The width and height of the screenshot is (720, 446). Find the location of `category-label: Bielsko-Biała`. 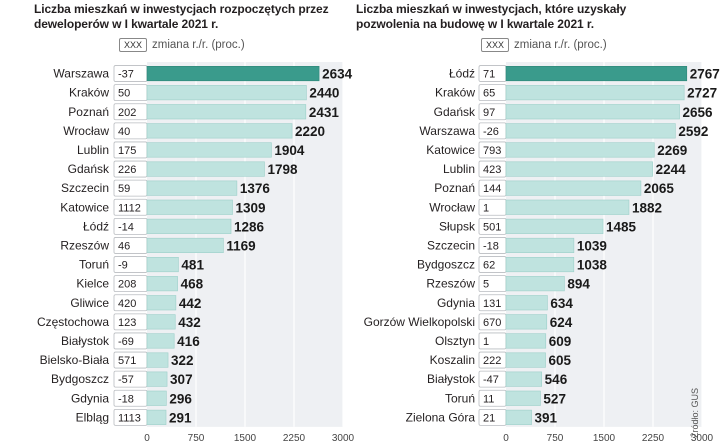

category-label: Bielsko-Biała is located at coordinates (75, 360).